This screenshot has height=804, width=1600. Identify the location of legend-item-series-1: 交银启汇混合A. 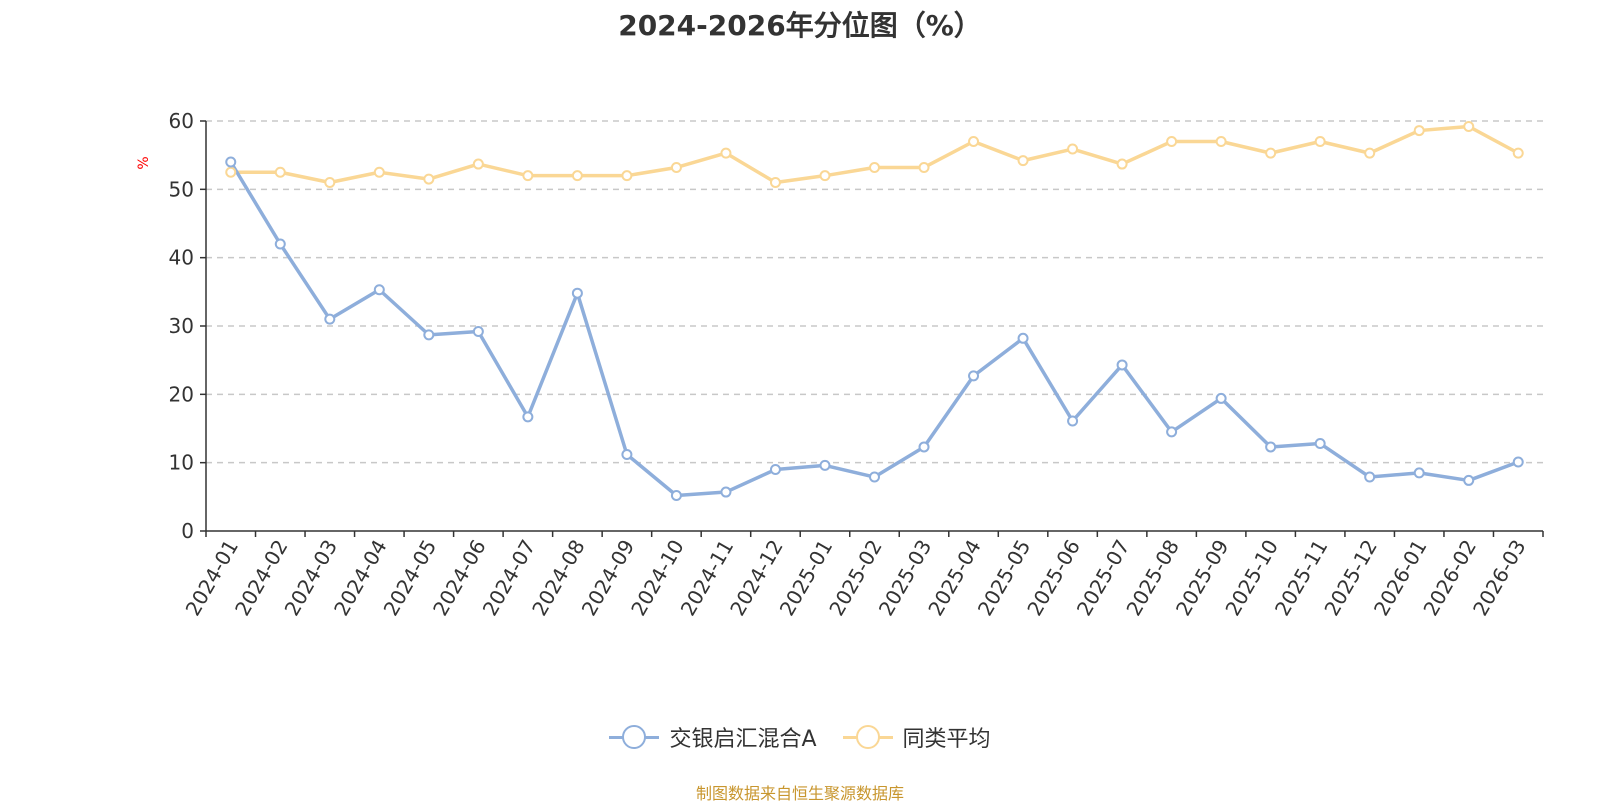
(713, 737).